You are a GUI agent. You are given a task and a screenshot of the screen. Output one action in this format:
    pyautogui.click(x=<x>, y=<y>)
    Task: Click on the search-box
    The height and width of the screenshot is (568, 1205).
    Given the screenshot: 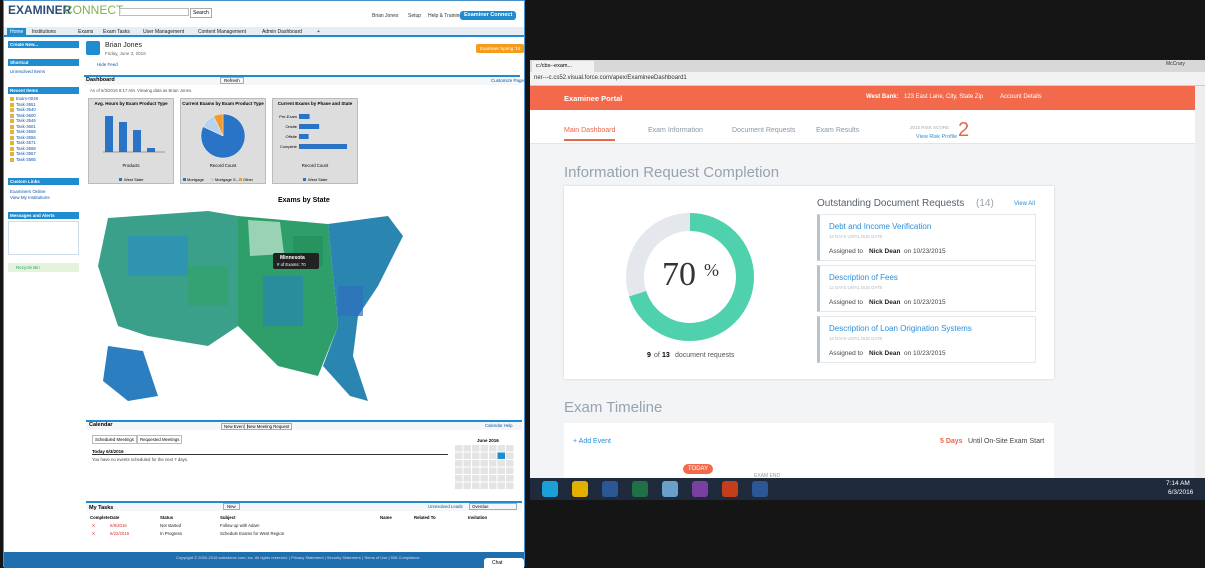 What is the action you would take?
    pyautogui.click(x=154, y=12)
    